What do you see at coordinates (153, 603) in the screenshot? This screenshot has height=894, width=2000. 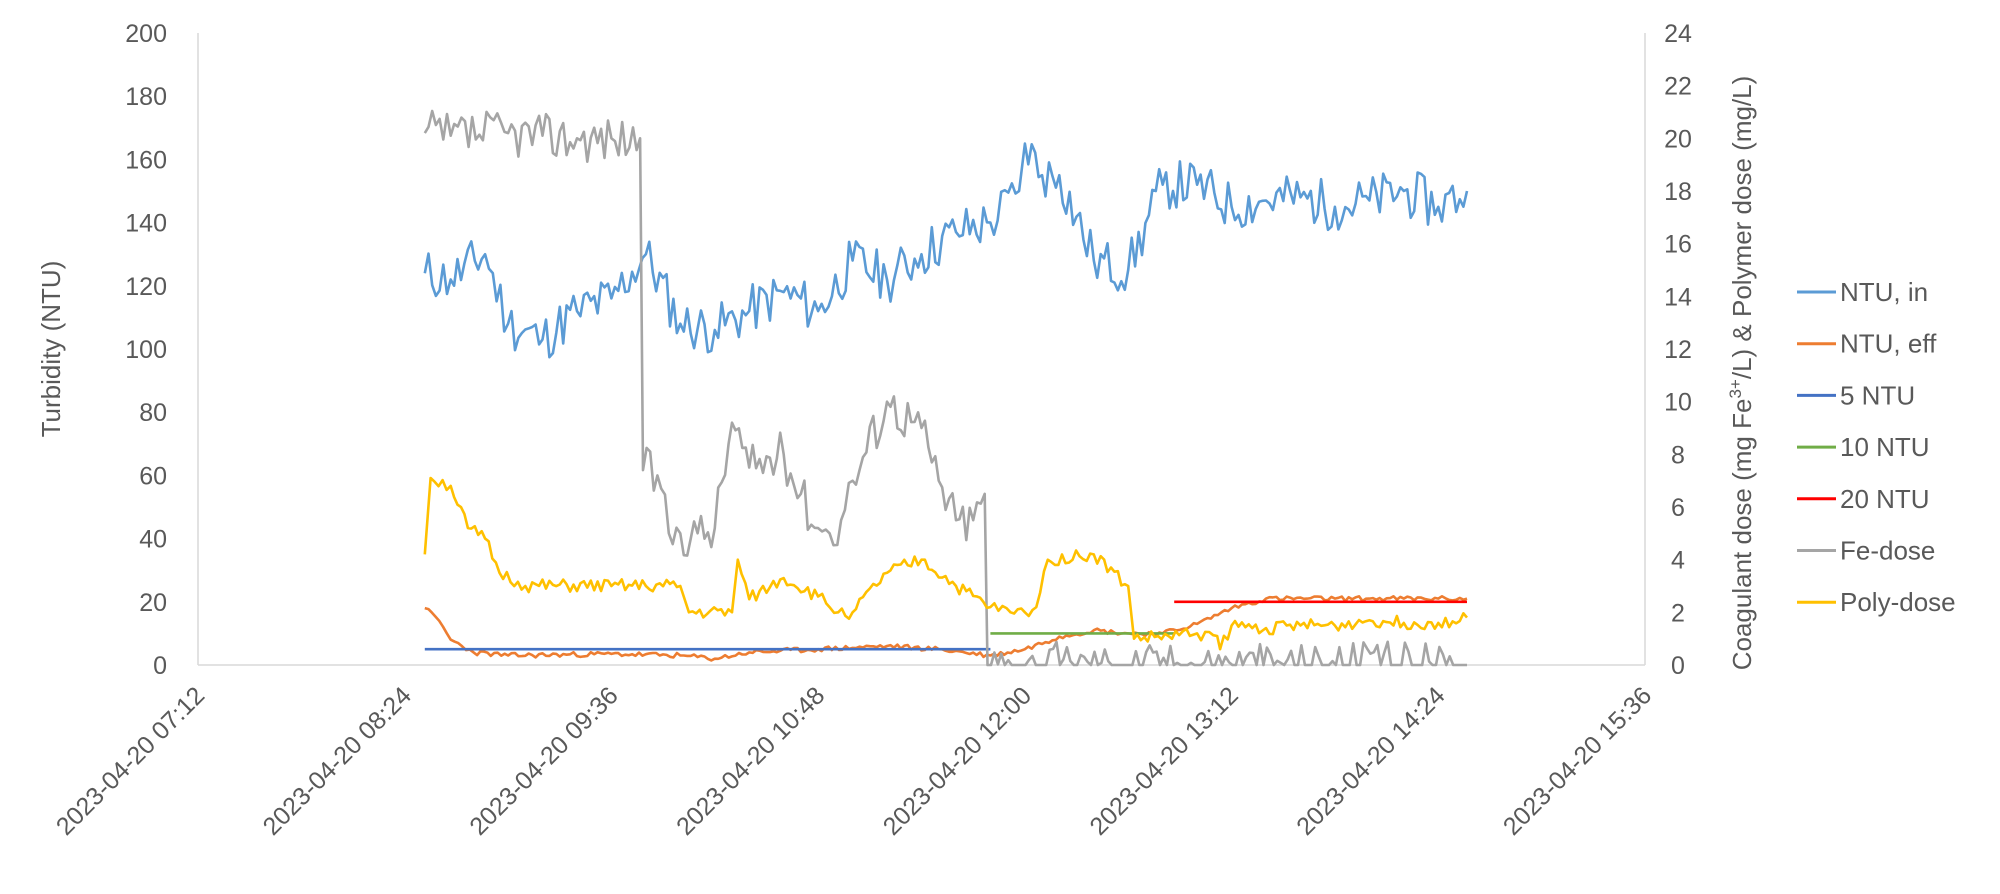 I see `y-tick-label: 20` at bounding box center [153, 603].